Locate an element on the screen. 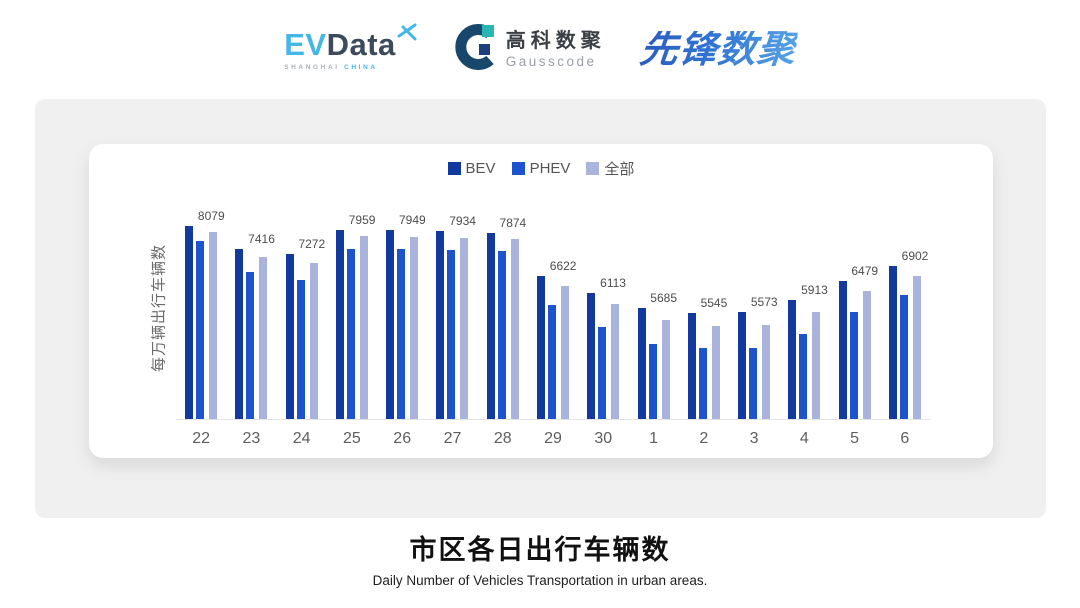 This screenshot has height=608, width=1080. bar-group-6: 6902 is located at coordinates (905, 301).